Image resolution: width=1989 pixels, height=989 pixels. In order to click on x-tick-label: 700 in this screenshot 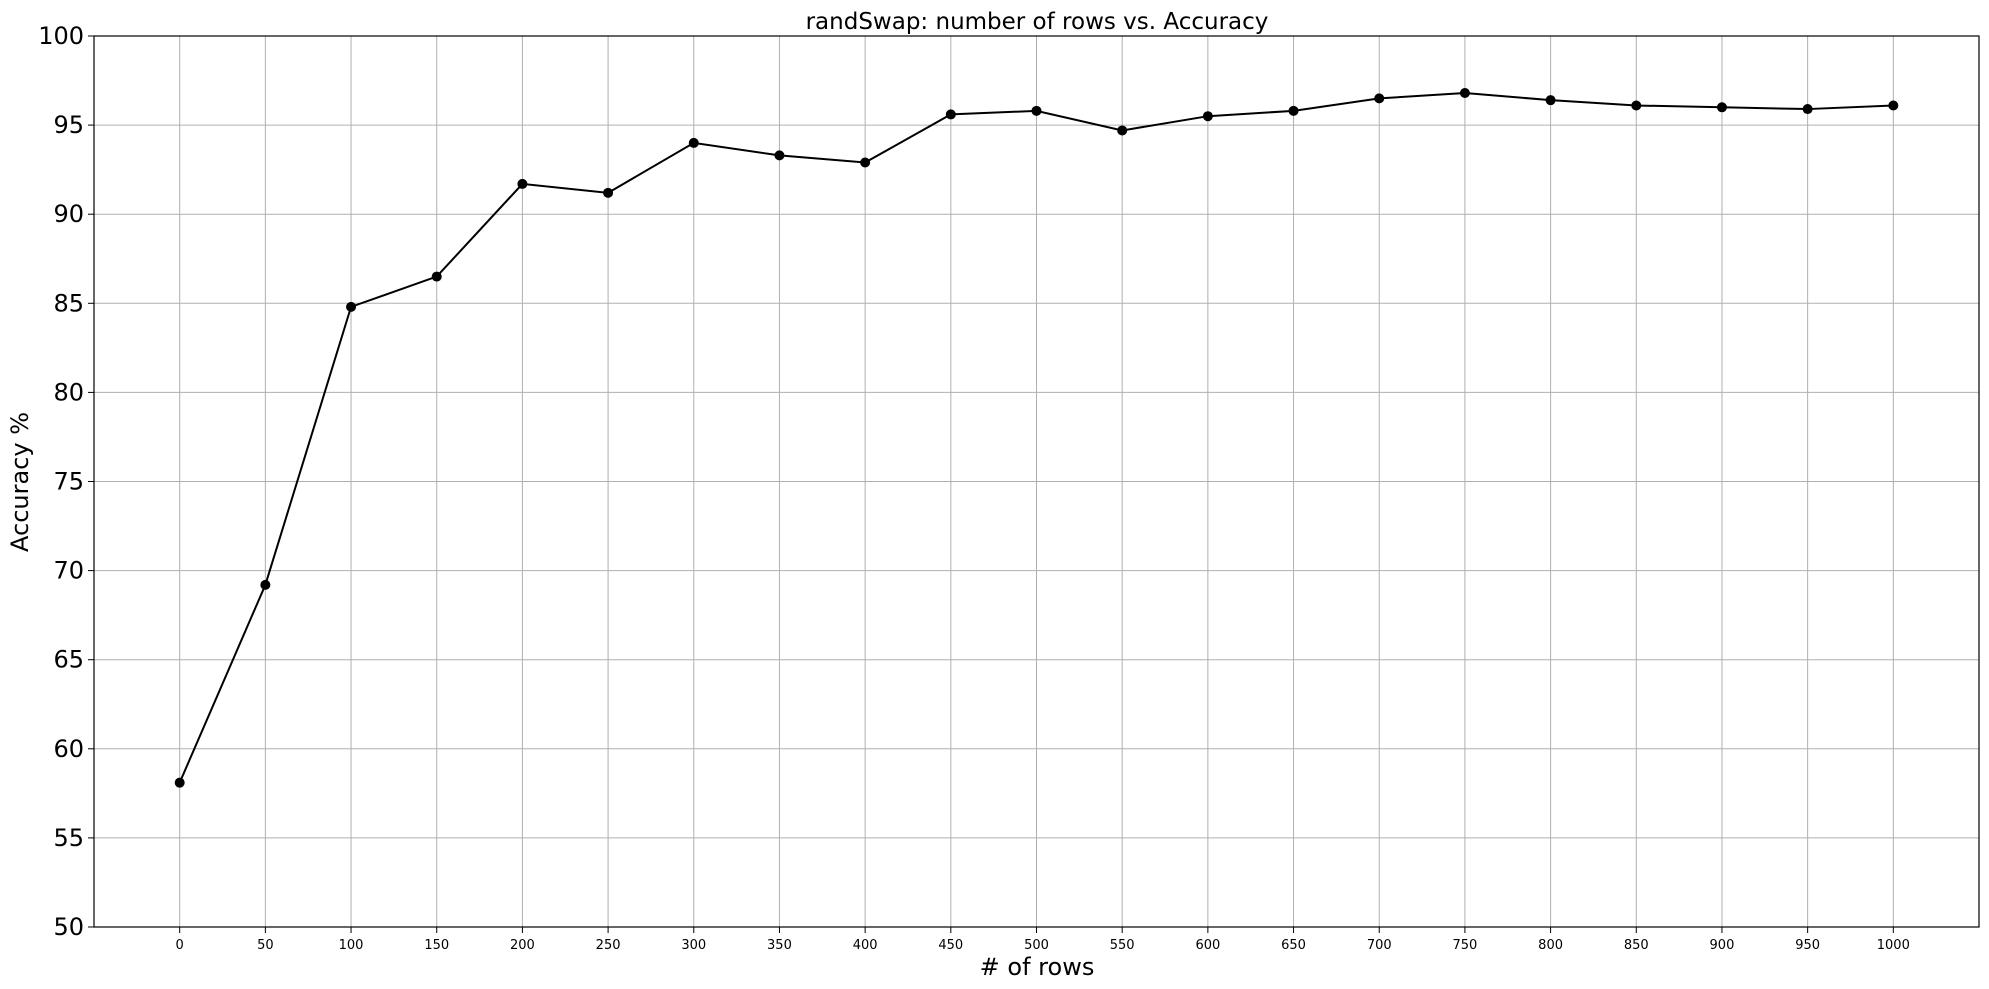, I will do `click(1379, 945)`.